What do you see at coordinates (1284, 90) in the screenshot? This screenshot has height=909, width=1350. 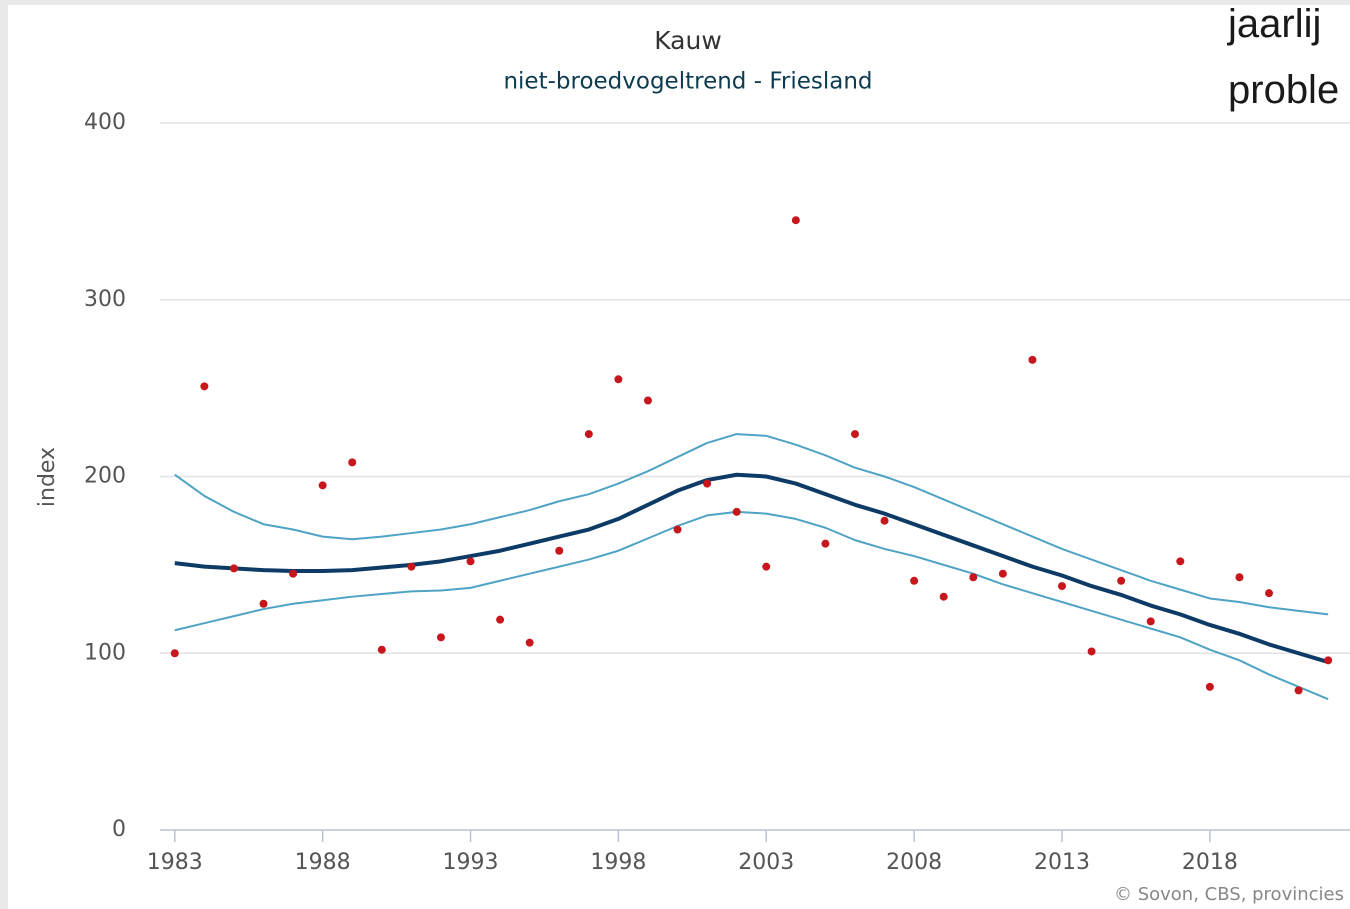 I see `overlay-text: proble` at bounding box center [1284, 90].